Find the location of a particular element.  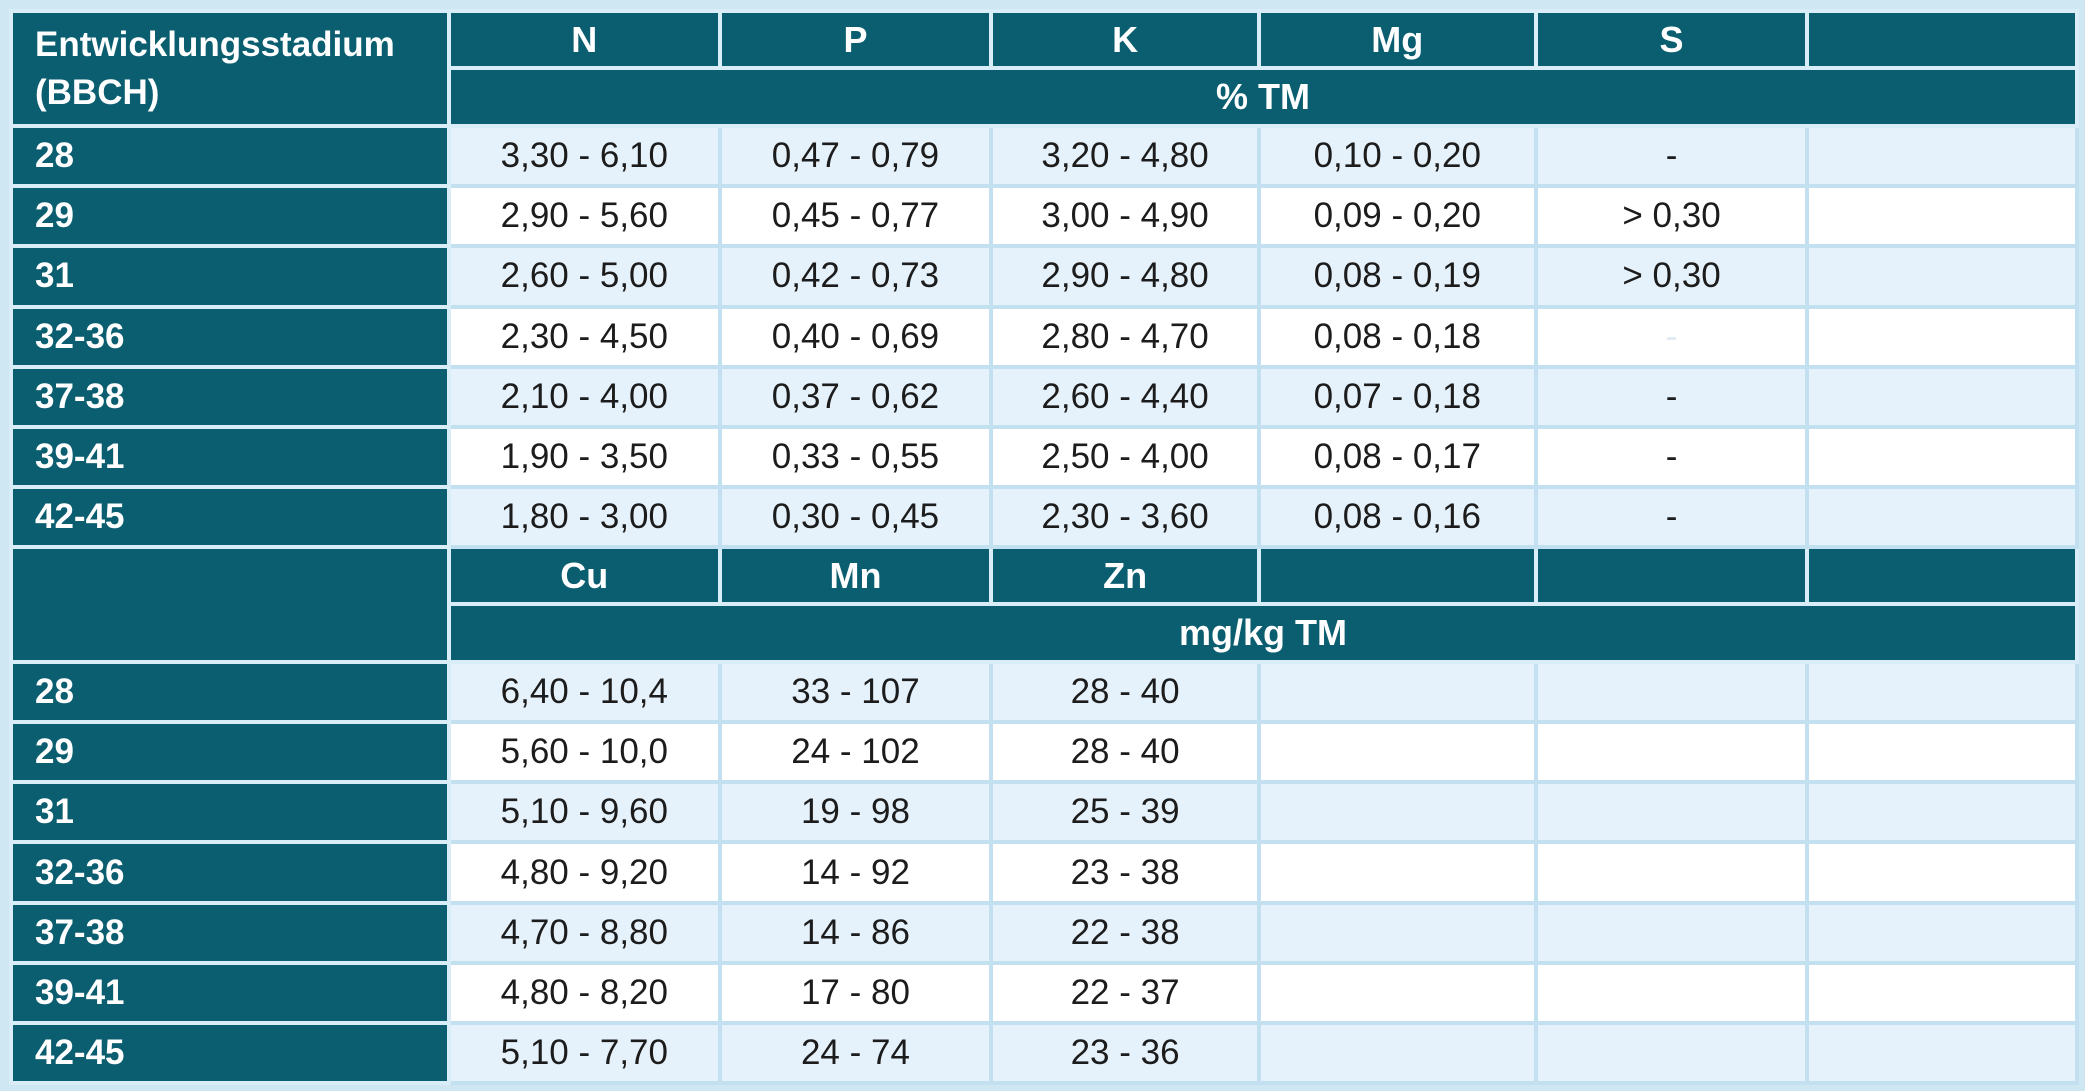

value-cell: 24 - 102 is located at coordinates (855, 752).